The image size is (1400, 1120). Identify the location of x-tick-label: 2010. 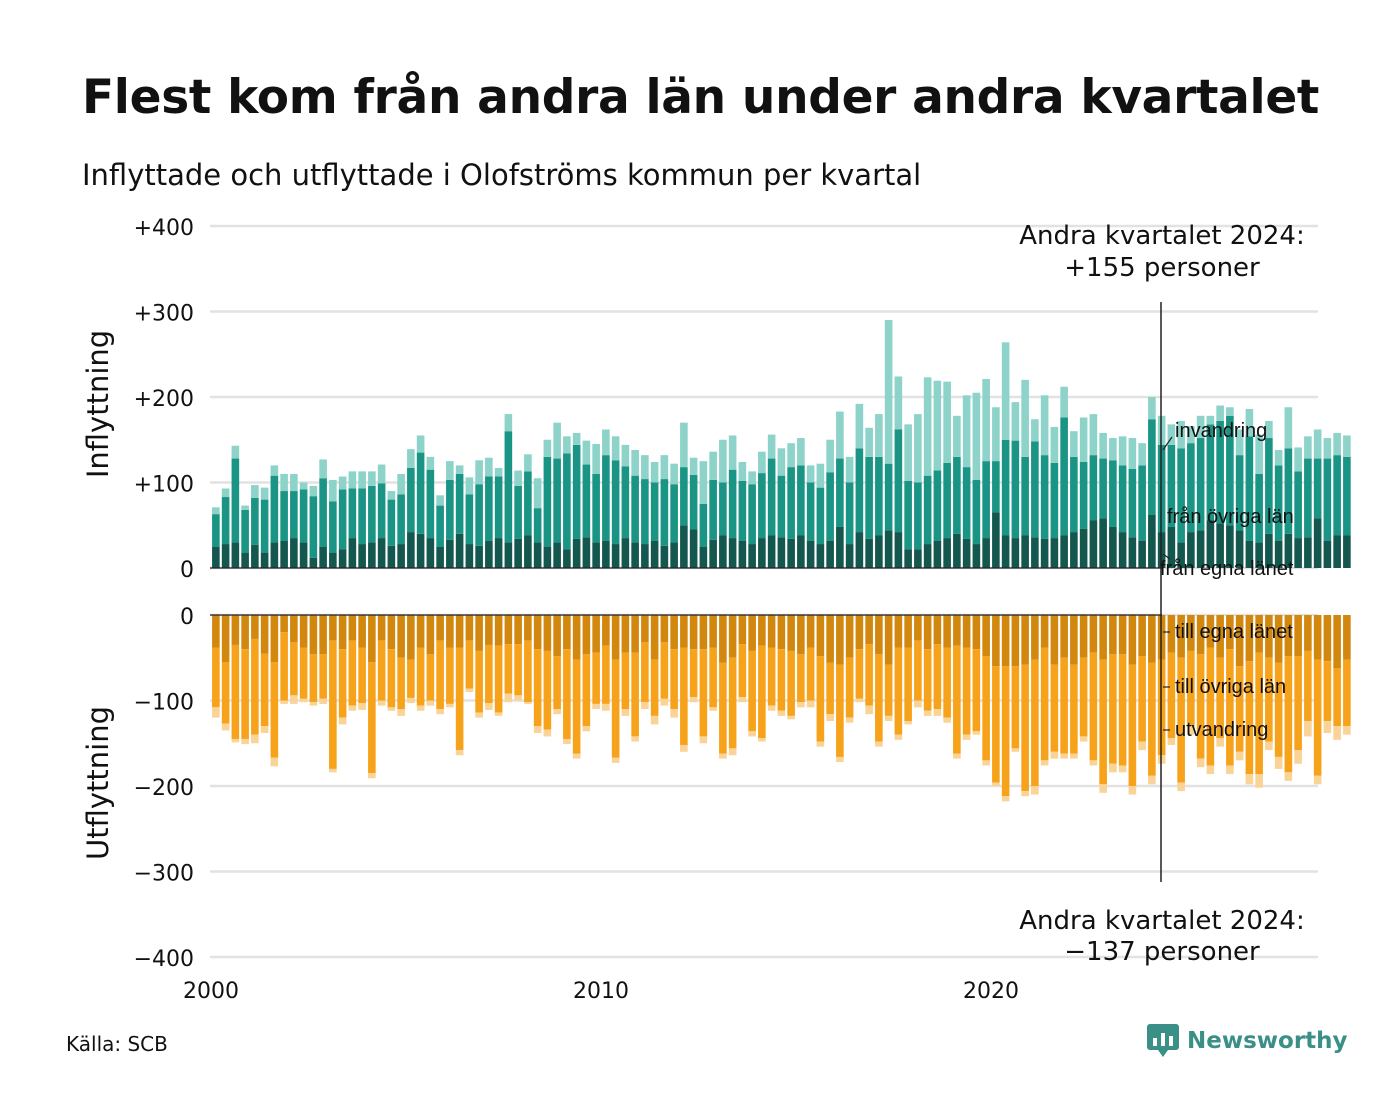
(601, 991).